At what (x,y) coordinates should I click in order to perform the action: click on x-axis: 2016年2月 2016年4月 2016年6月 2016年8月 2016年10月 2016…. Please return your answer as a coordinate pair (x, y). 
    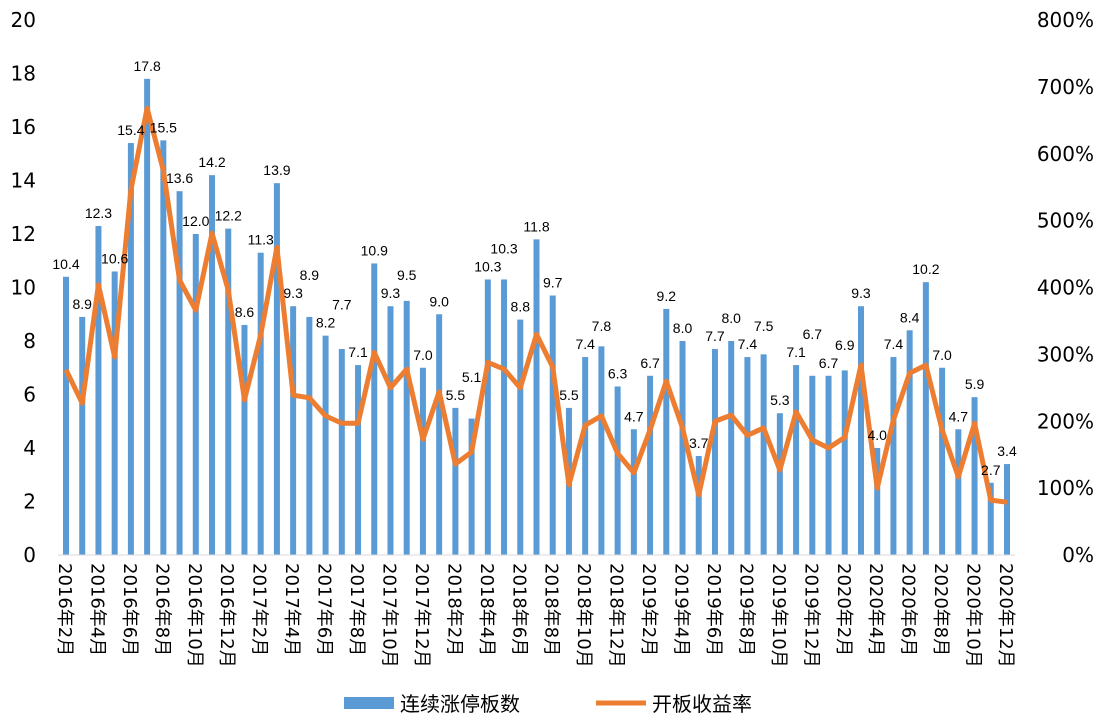
    Looking at the image, I should click on (535, 615).